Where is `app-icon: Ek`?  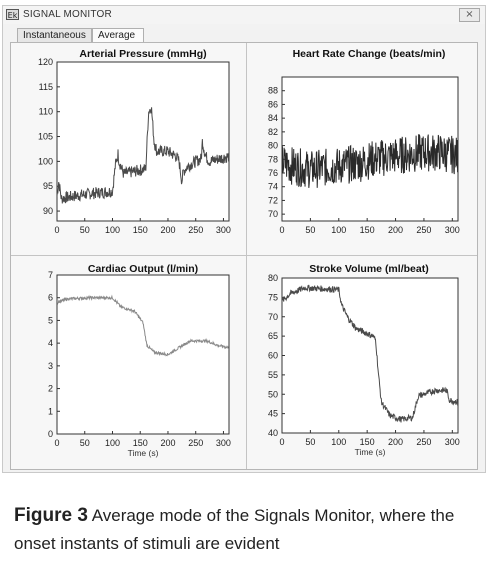 app-icon: Ek is located at coordinates (12, 14).